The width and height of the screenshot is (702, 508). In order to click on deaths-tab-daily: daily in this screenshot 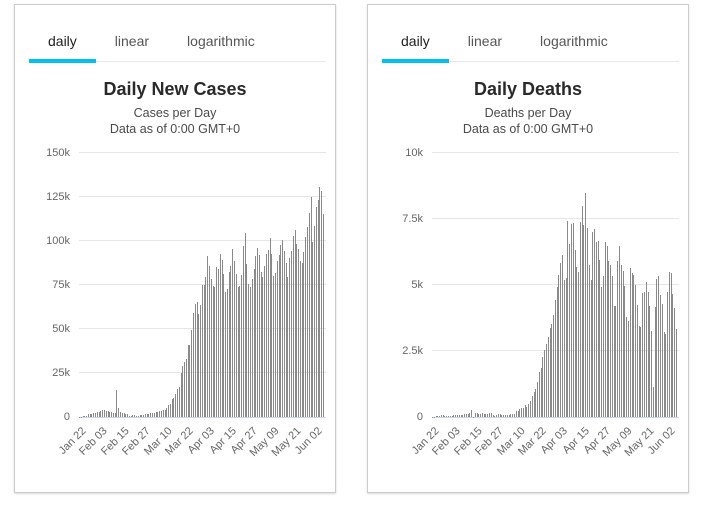, I will do `click(415, 45)`.